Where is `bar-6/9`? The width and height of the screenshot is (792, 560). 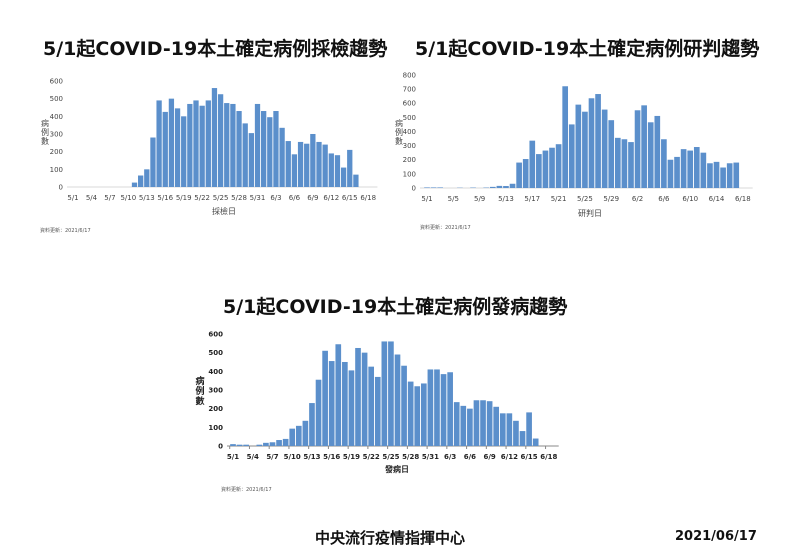 bar-6/9 is located at coordinates (489, 423).